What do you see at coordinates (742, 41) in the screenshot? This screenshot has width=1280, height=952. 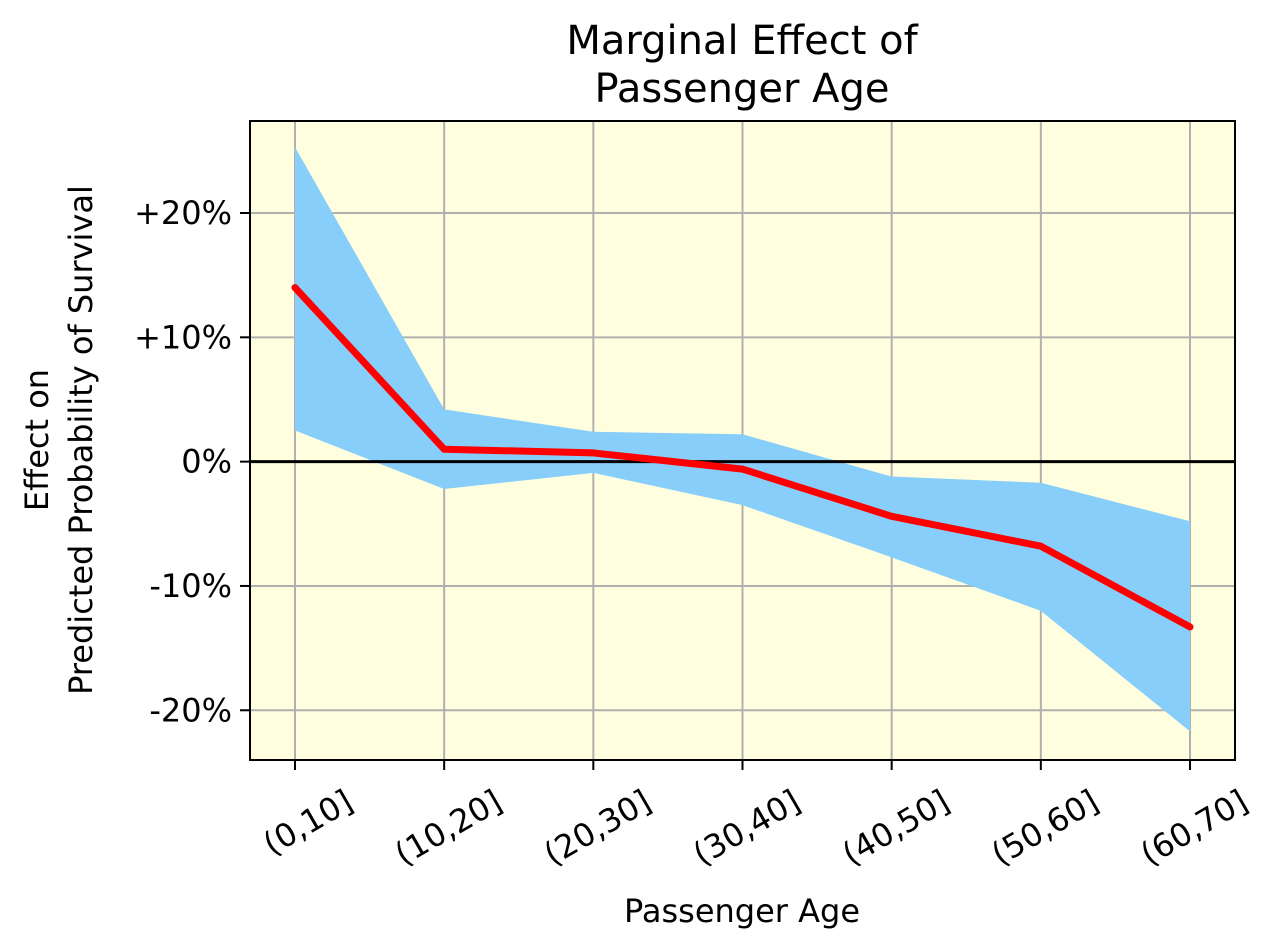 I see `chart-title-line-1: Marginal Effect of` at bounding box center [742, 41].